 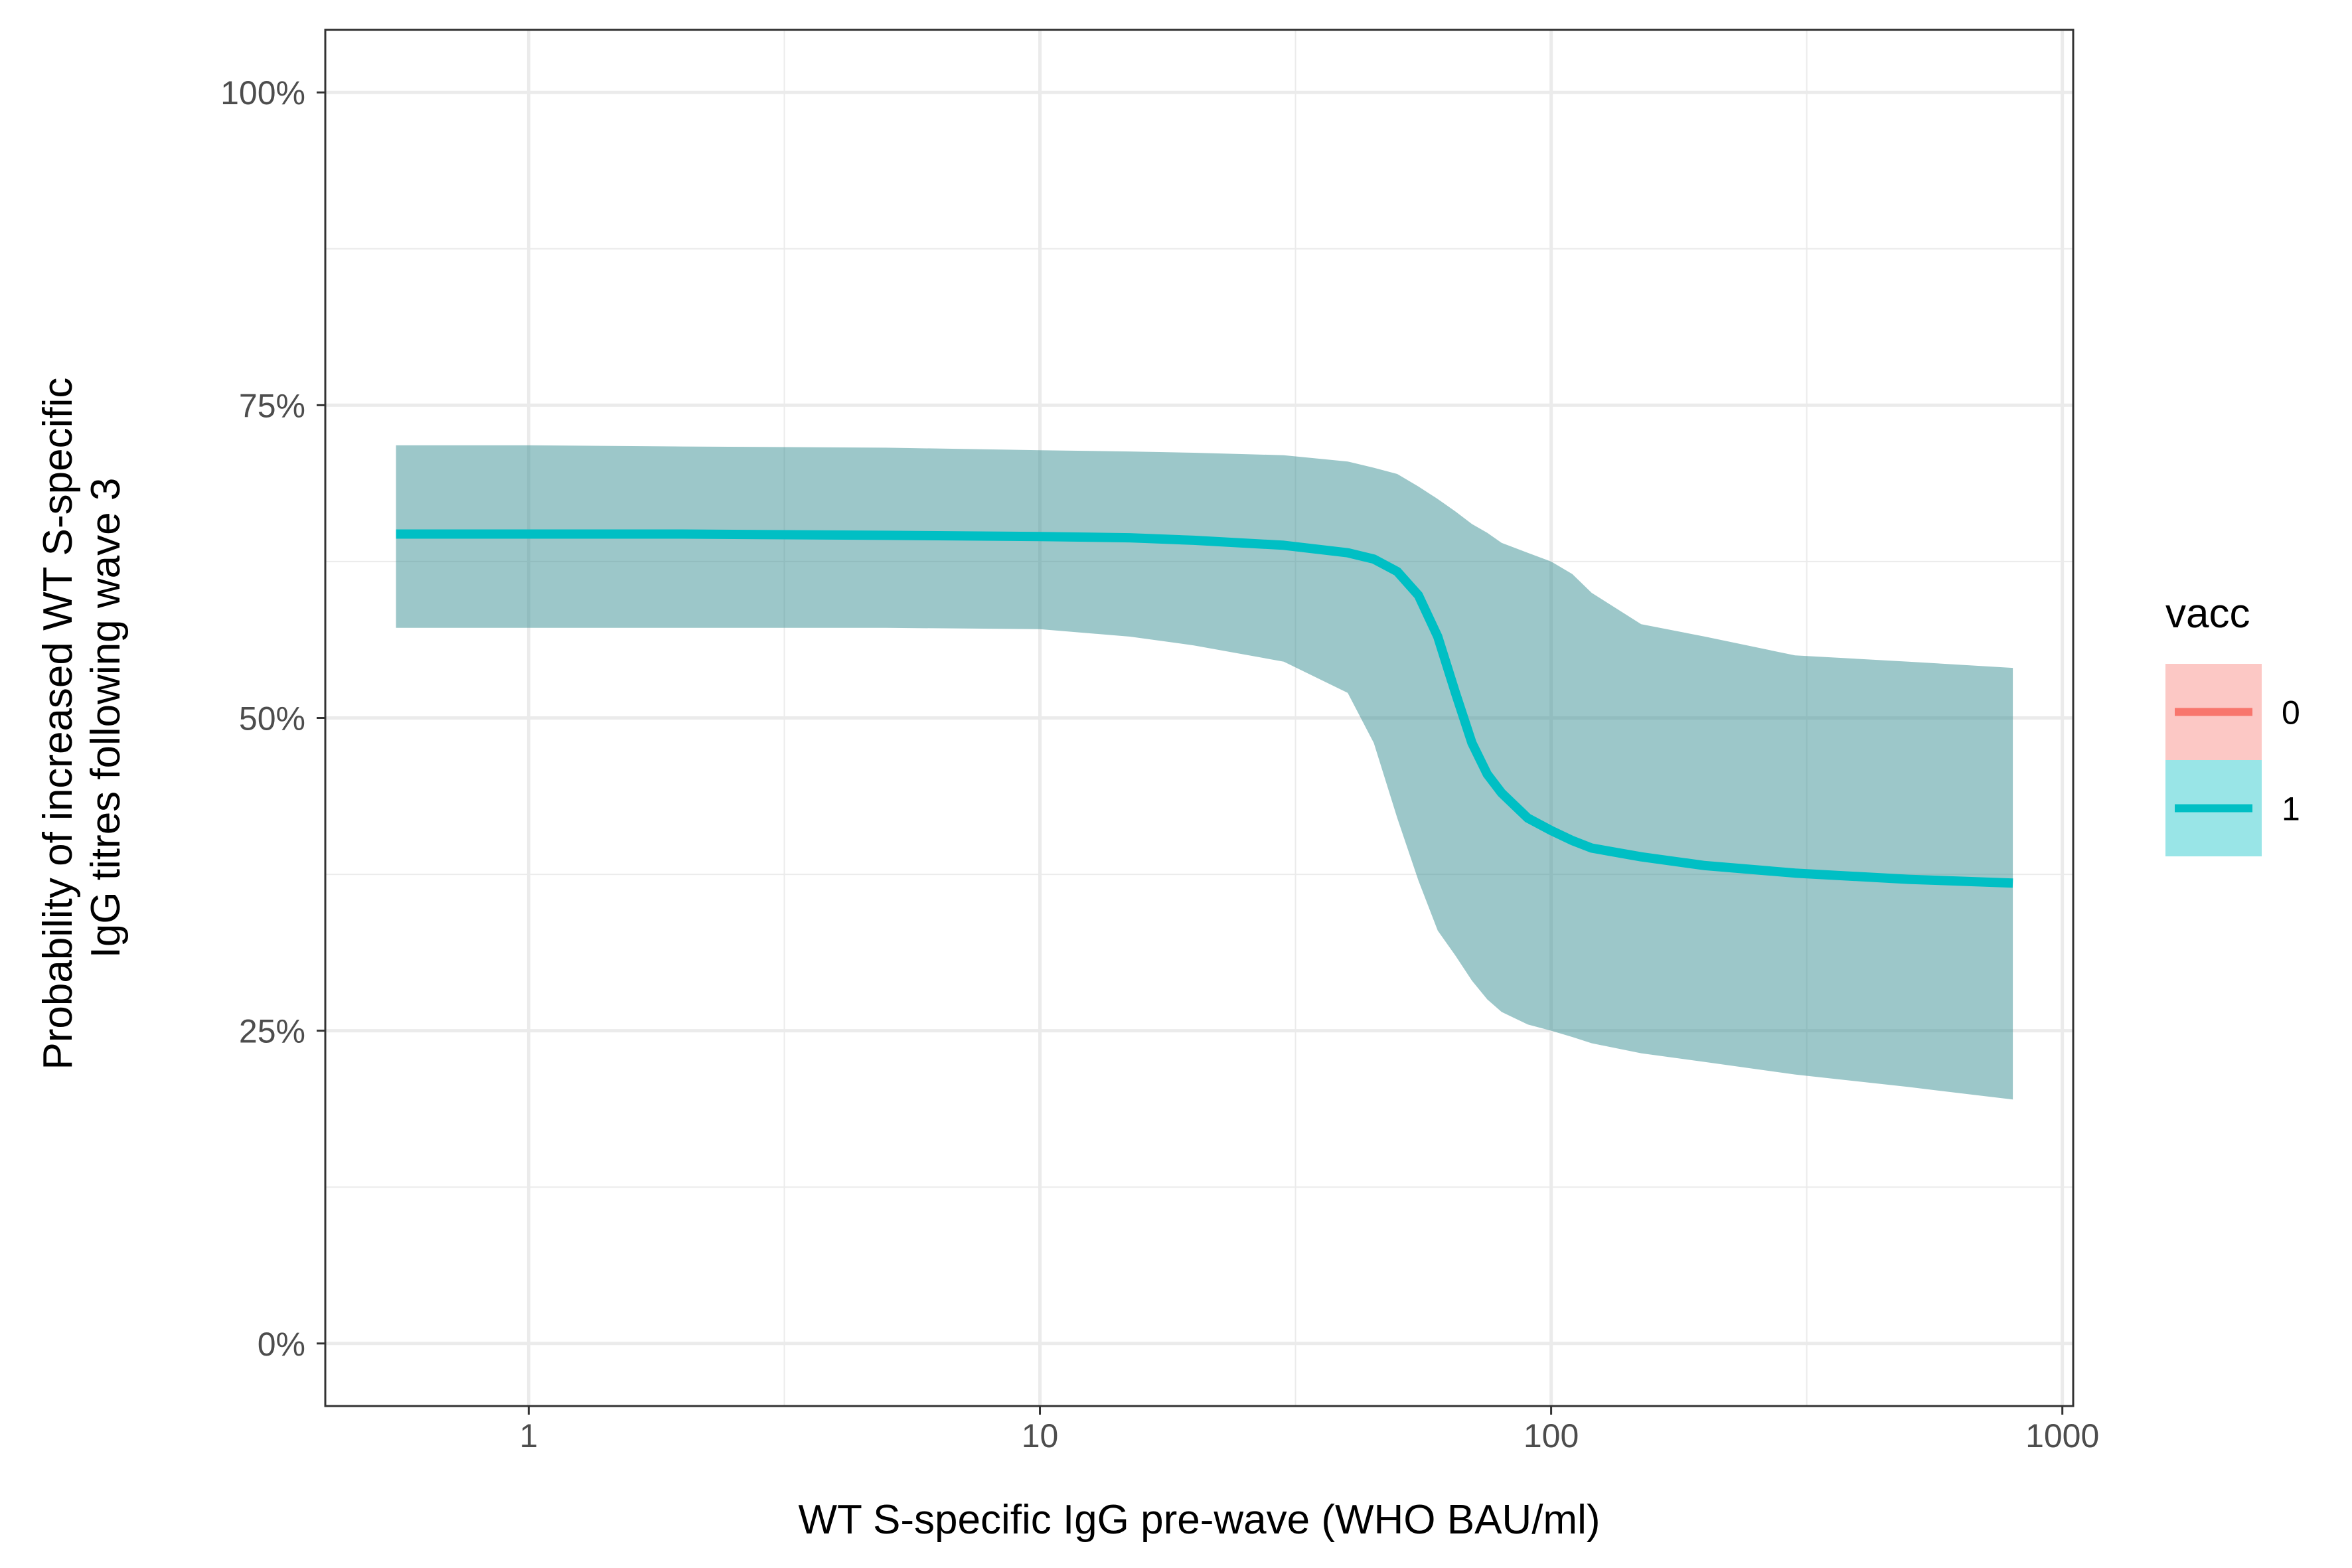 I want to click on legend-label-0: 0, so click(x=2291, y=713).